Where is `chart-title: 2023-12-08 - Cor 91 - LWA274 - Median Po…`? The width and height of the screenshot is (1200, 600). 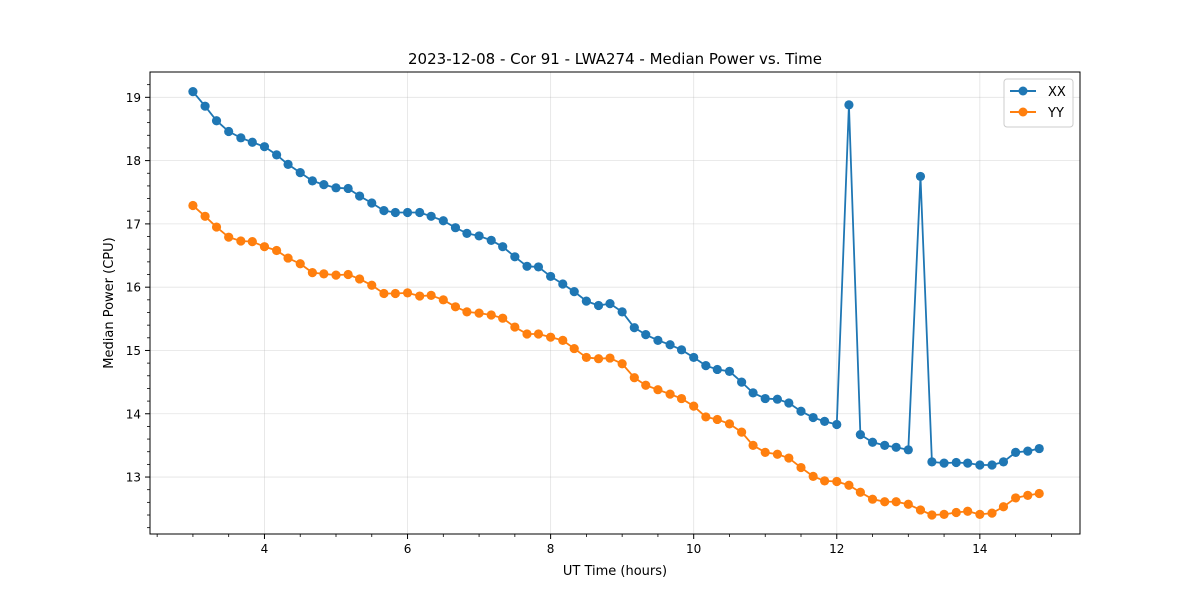
chart-title: 2023-12-08 - Cor 91 - LWA274 - Median Po… is located at coordinates (615, 59).